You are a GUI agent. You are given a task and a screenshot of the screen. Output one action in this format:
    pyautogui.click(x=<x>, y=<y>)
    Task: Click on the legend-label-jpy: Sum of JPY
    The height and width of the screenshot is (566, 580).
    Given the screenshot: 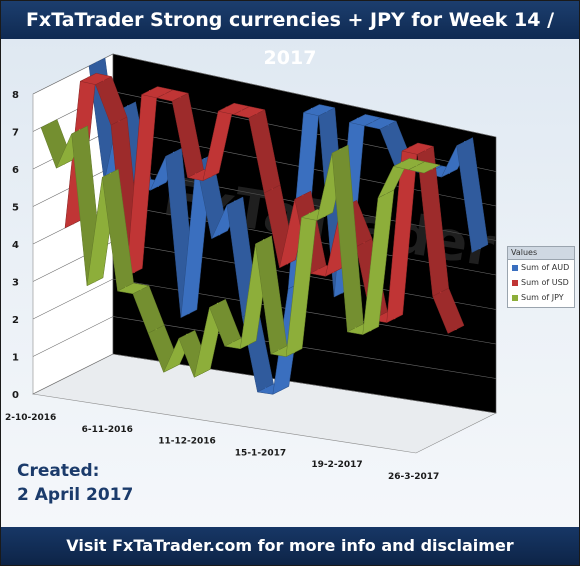 What is the action you would take?
    pyautogui.click(x=542, y=297)
    